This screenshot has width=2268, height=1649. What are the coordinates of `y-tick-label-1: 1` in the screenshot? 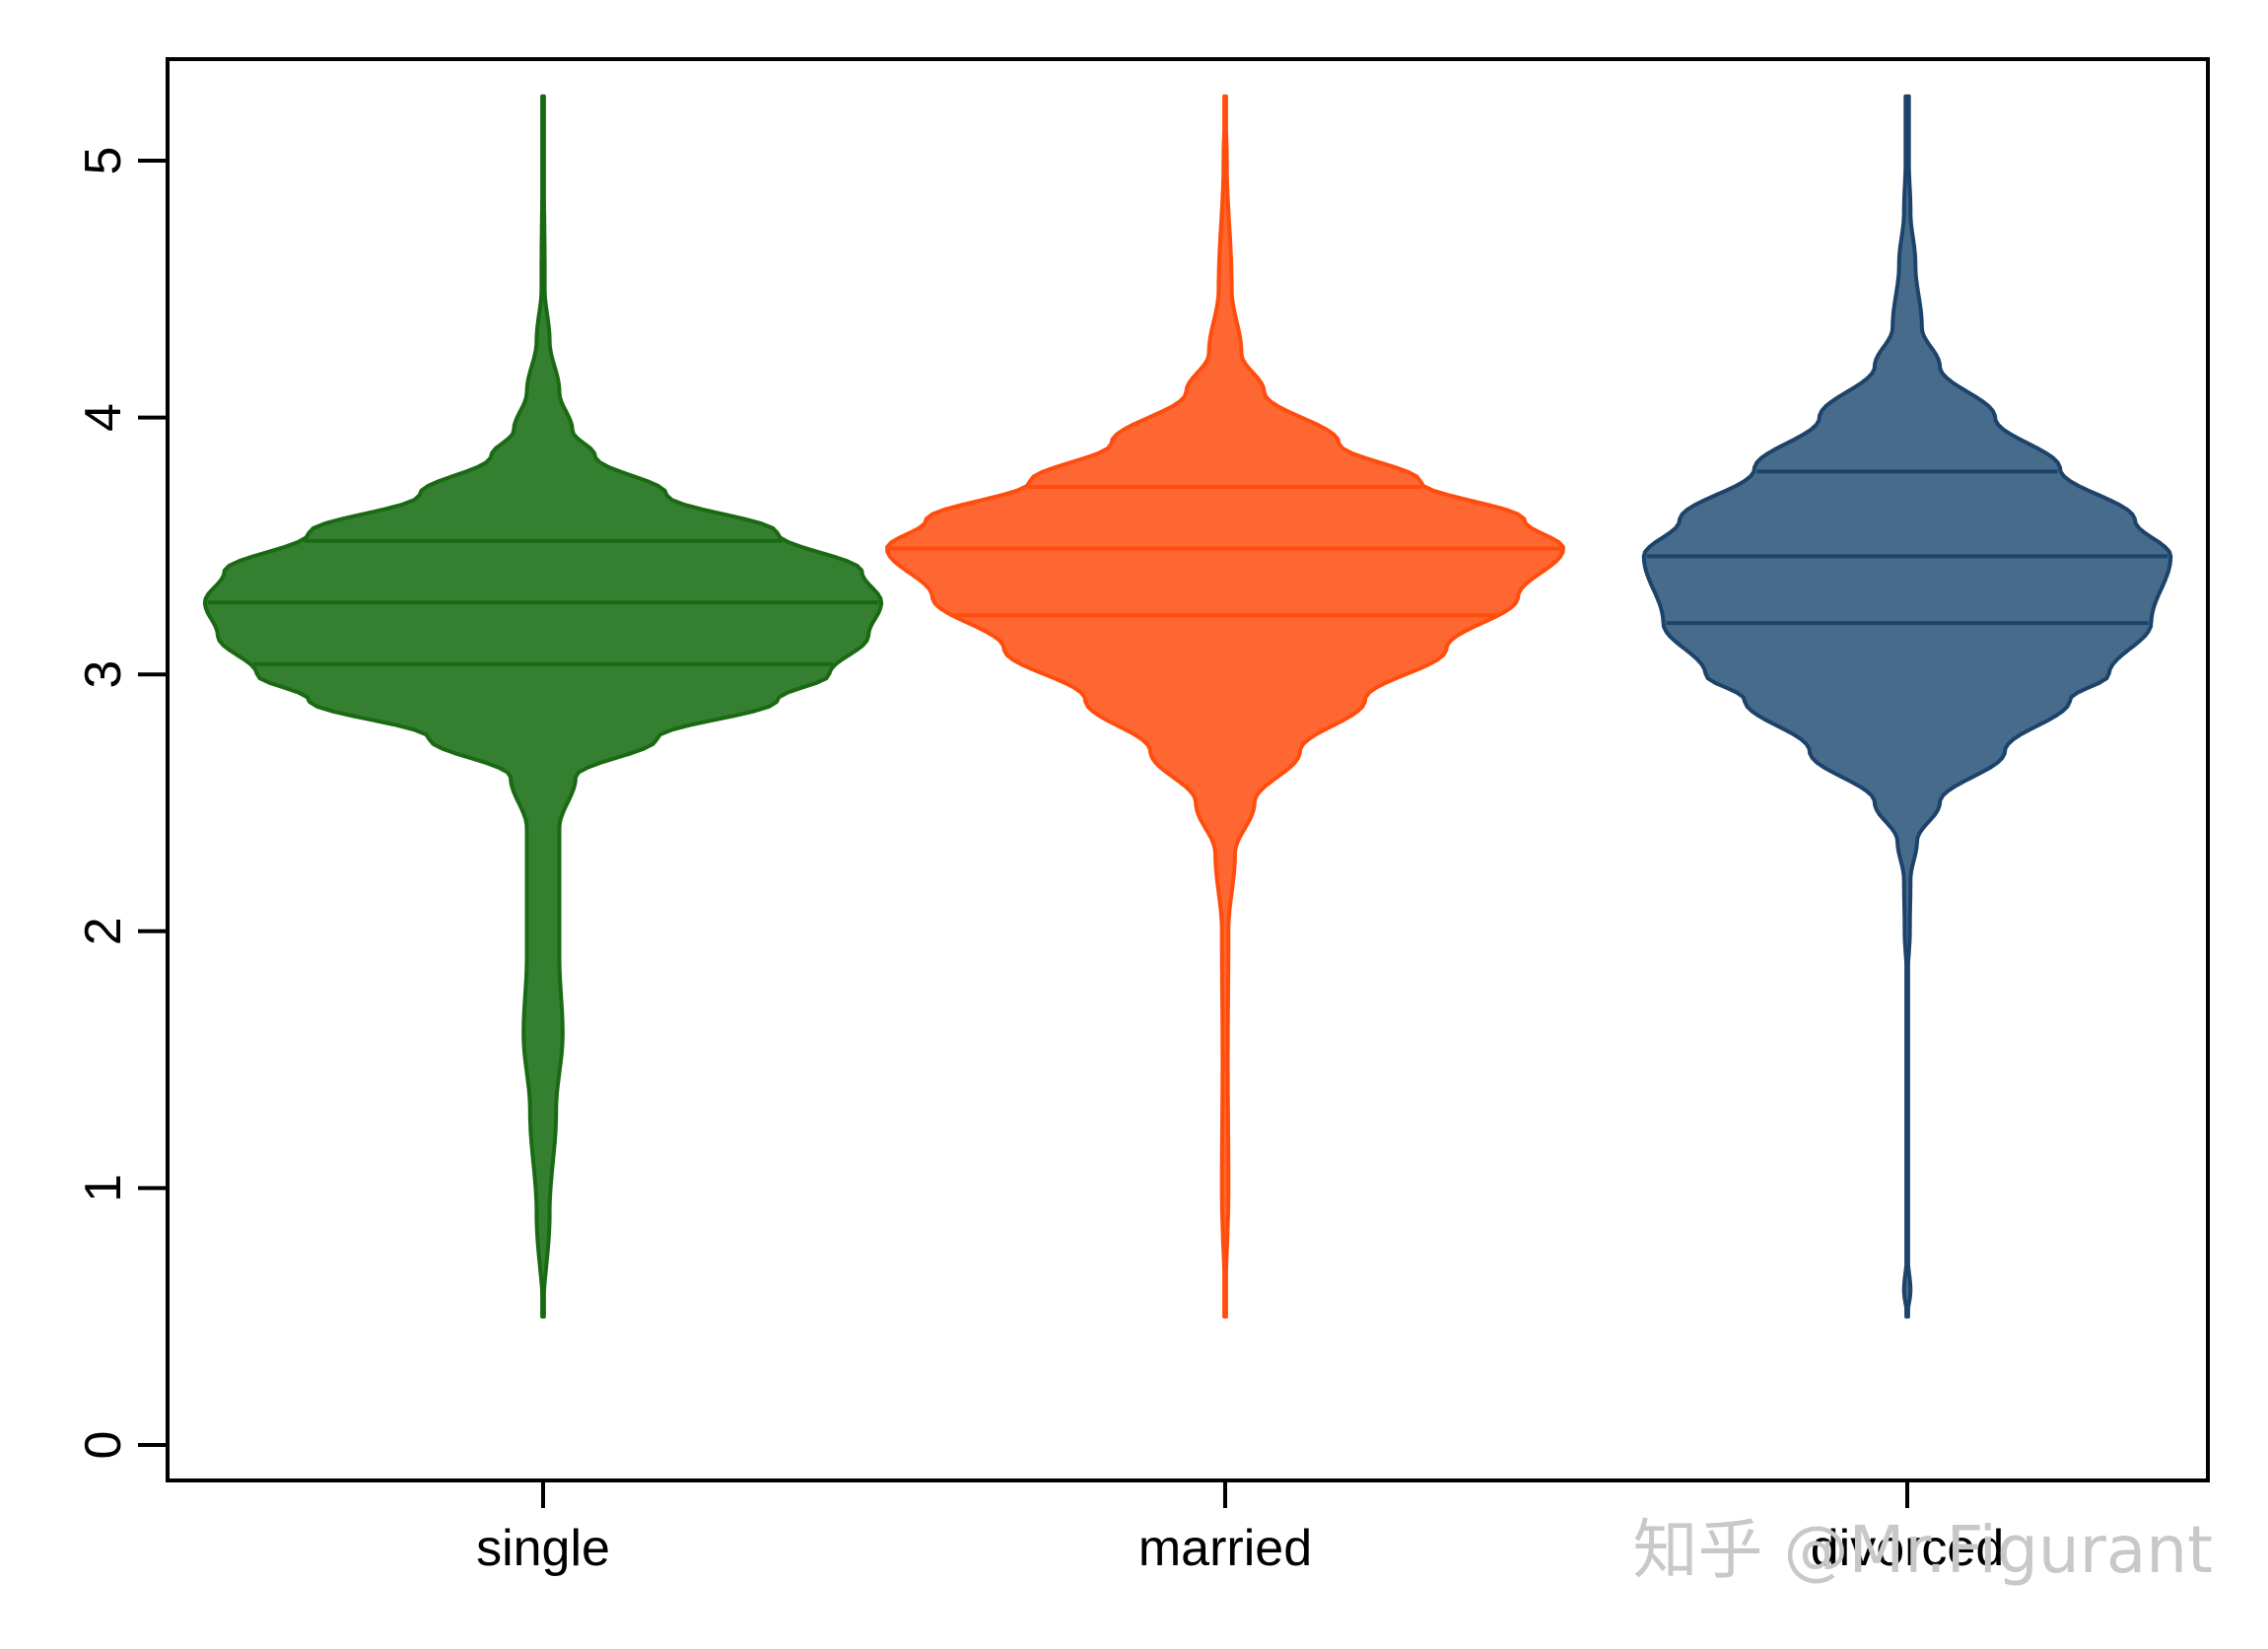 It's located at (104, 1188).